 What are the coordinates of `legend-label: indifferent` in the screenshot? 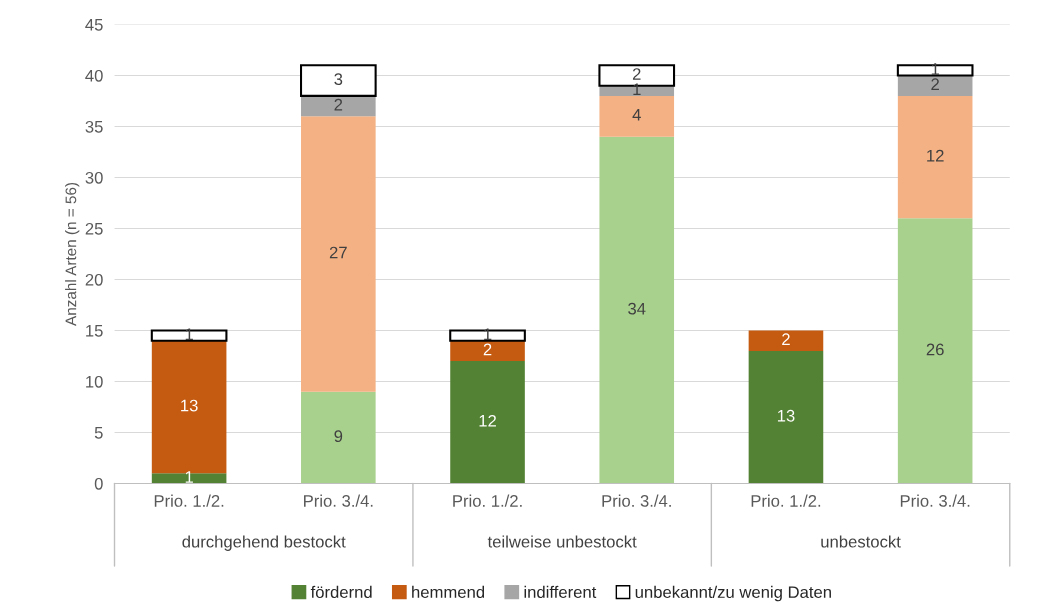 It's located at (560, 592).